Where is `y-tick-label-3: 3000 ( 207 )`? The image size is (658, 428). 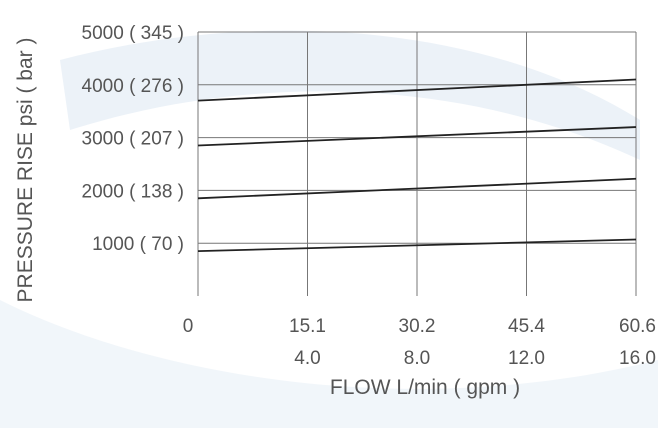
y-tick-label-3: 3000 ( 207 ) is located at coordinates (133, 139).